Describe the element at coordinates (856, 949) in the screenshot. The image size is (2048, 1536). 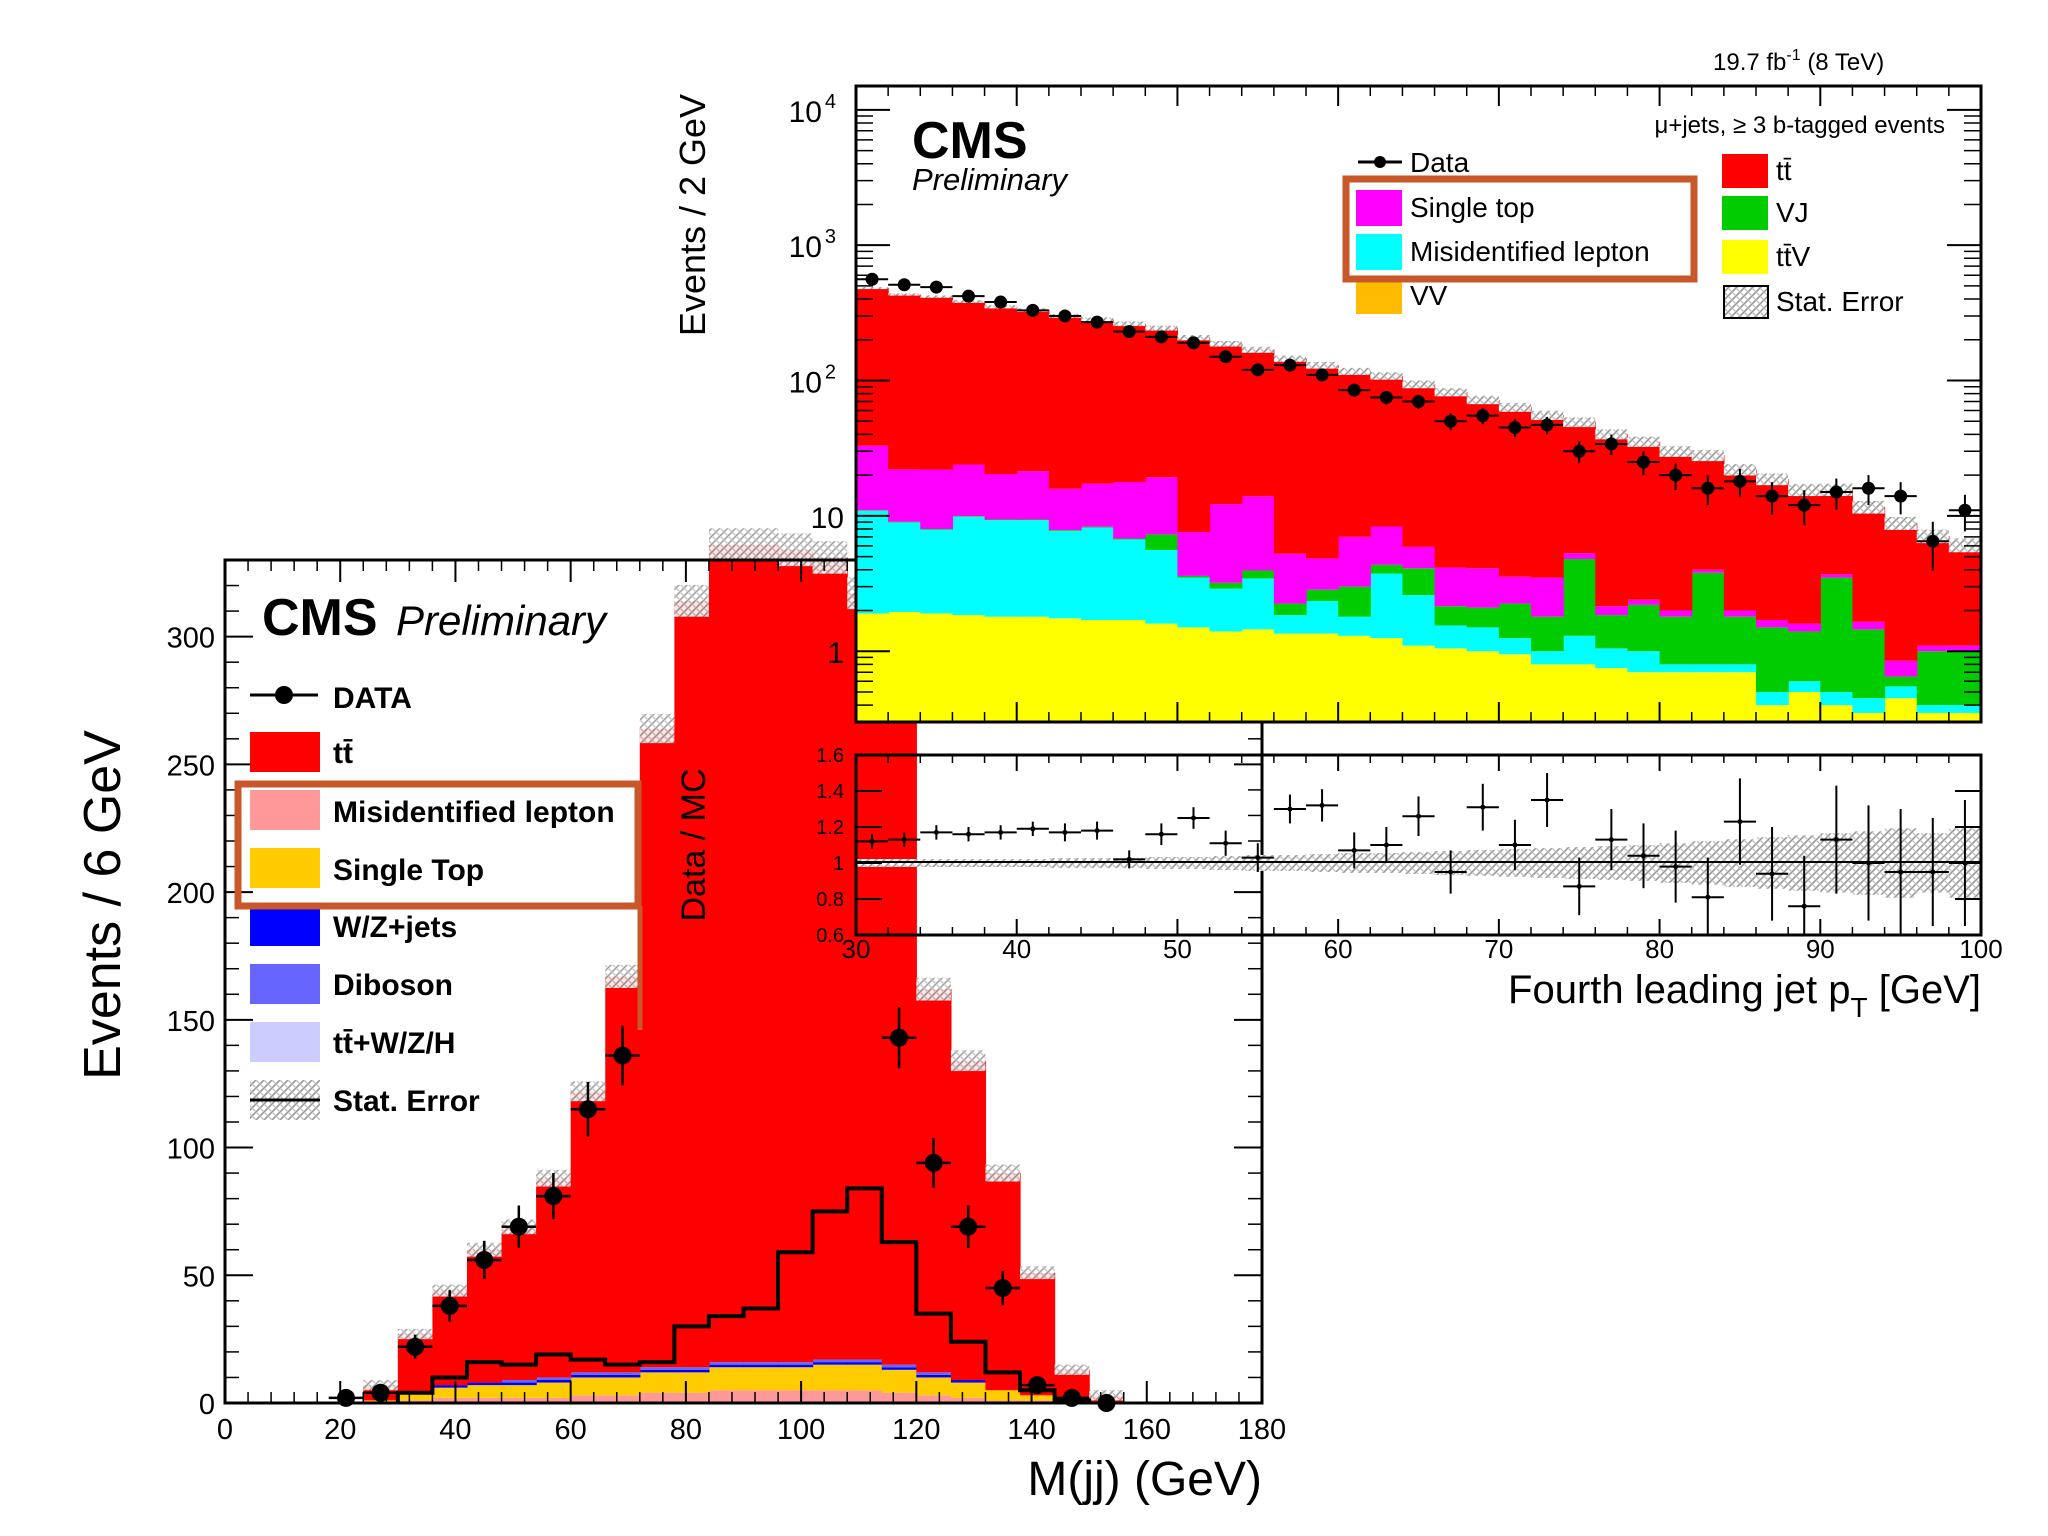
I see `ratio-x-tick-label: 30` at that location.